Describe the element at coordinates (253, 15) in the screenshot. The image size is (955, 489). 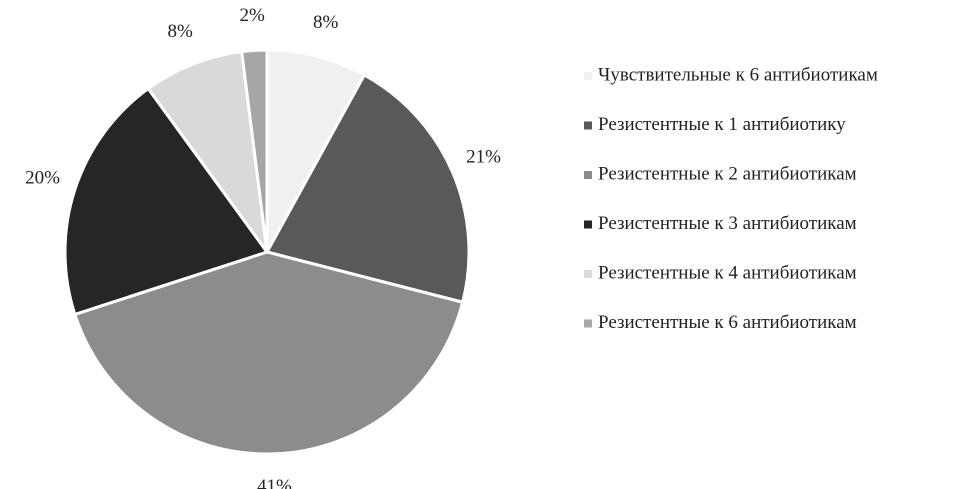
I see `data-label: 2%` at that location.